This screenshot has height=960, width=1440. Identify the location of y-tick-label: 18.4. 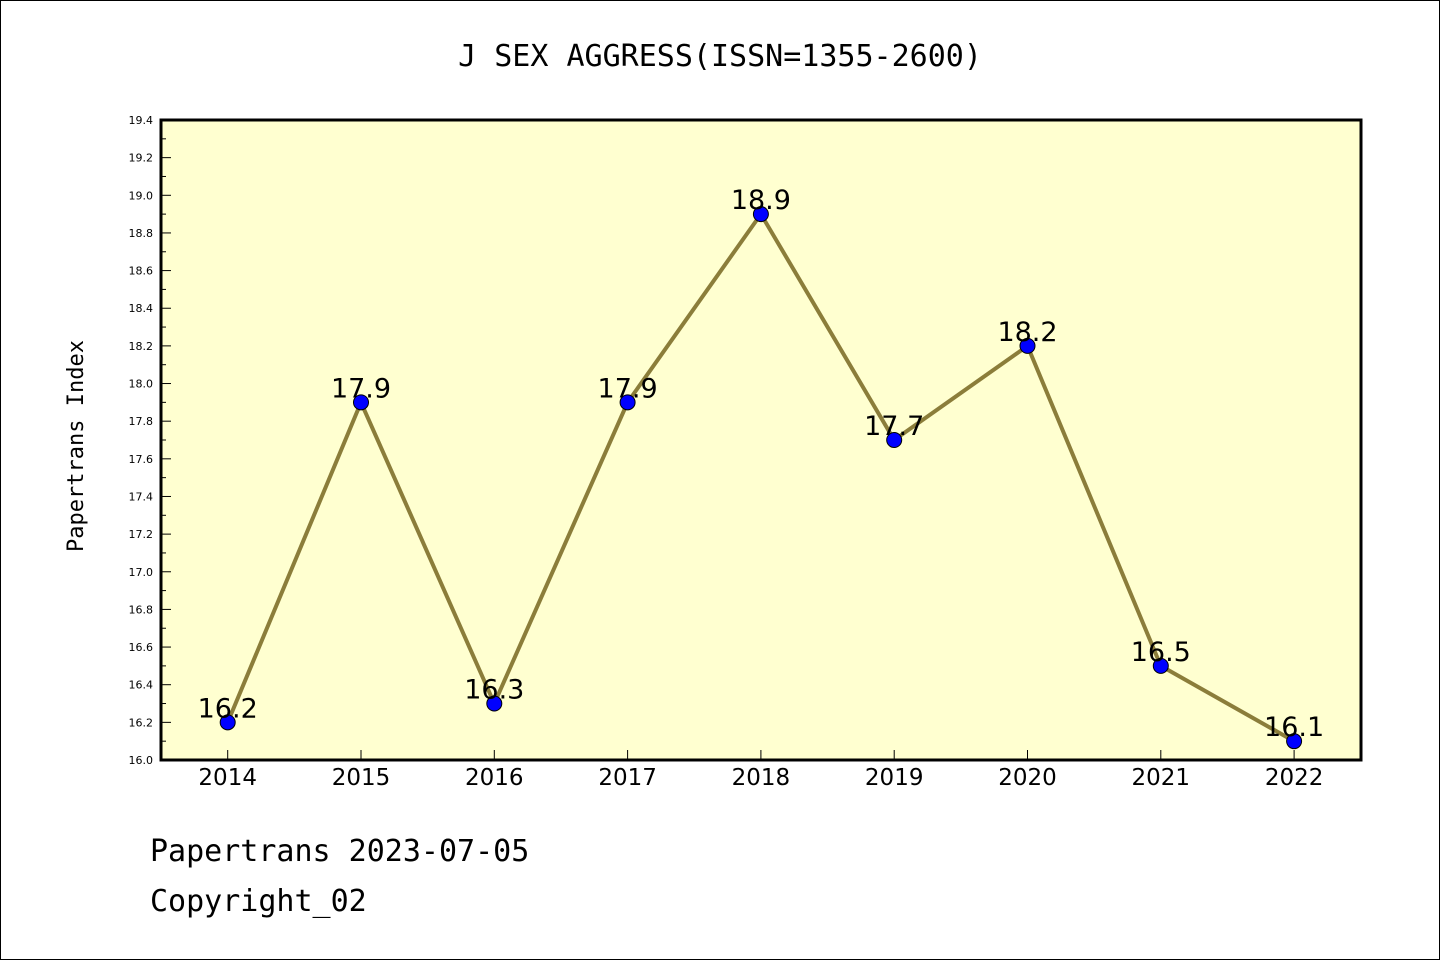
(141, 308).